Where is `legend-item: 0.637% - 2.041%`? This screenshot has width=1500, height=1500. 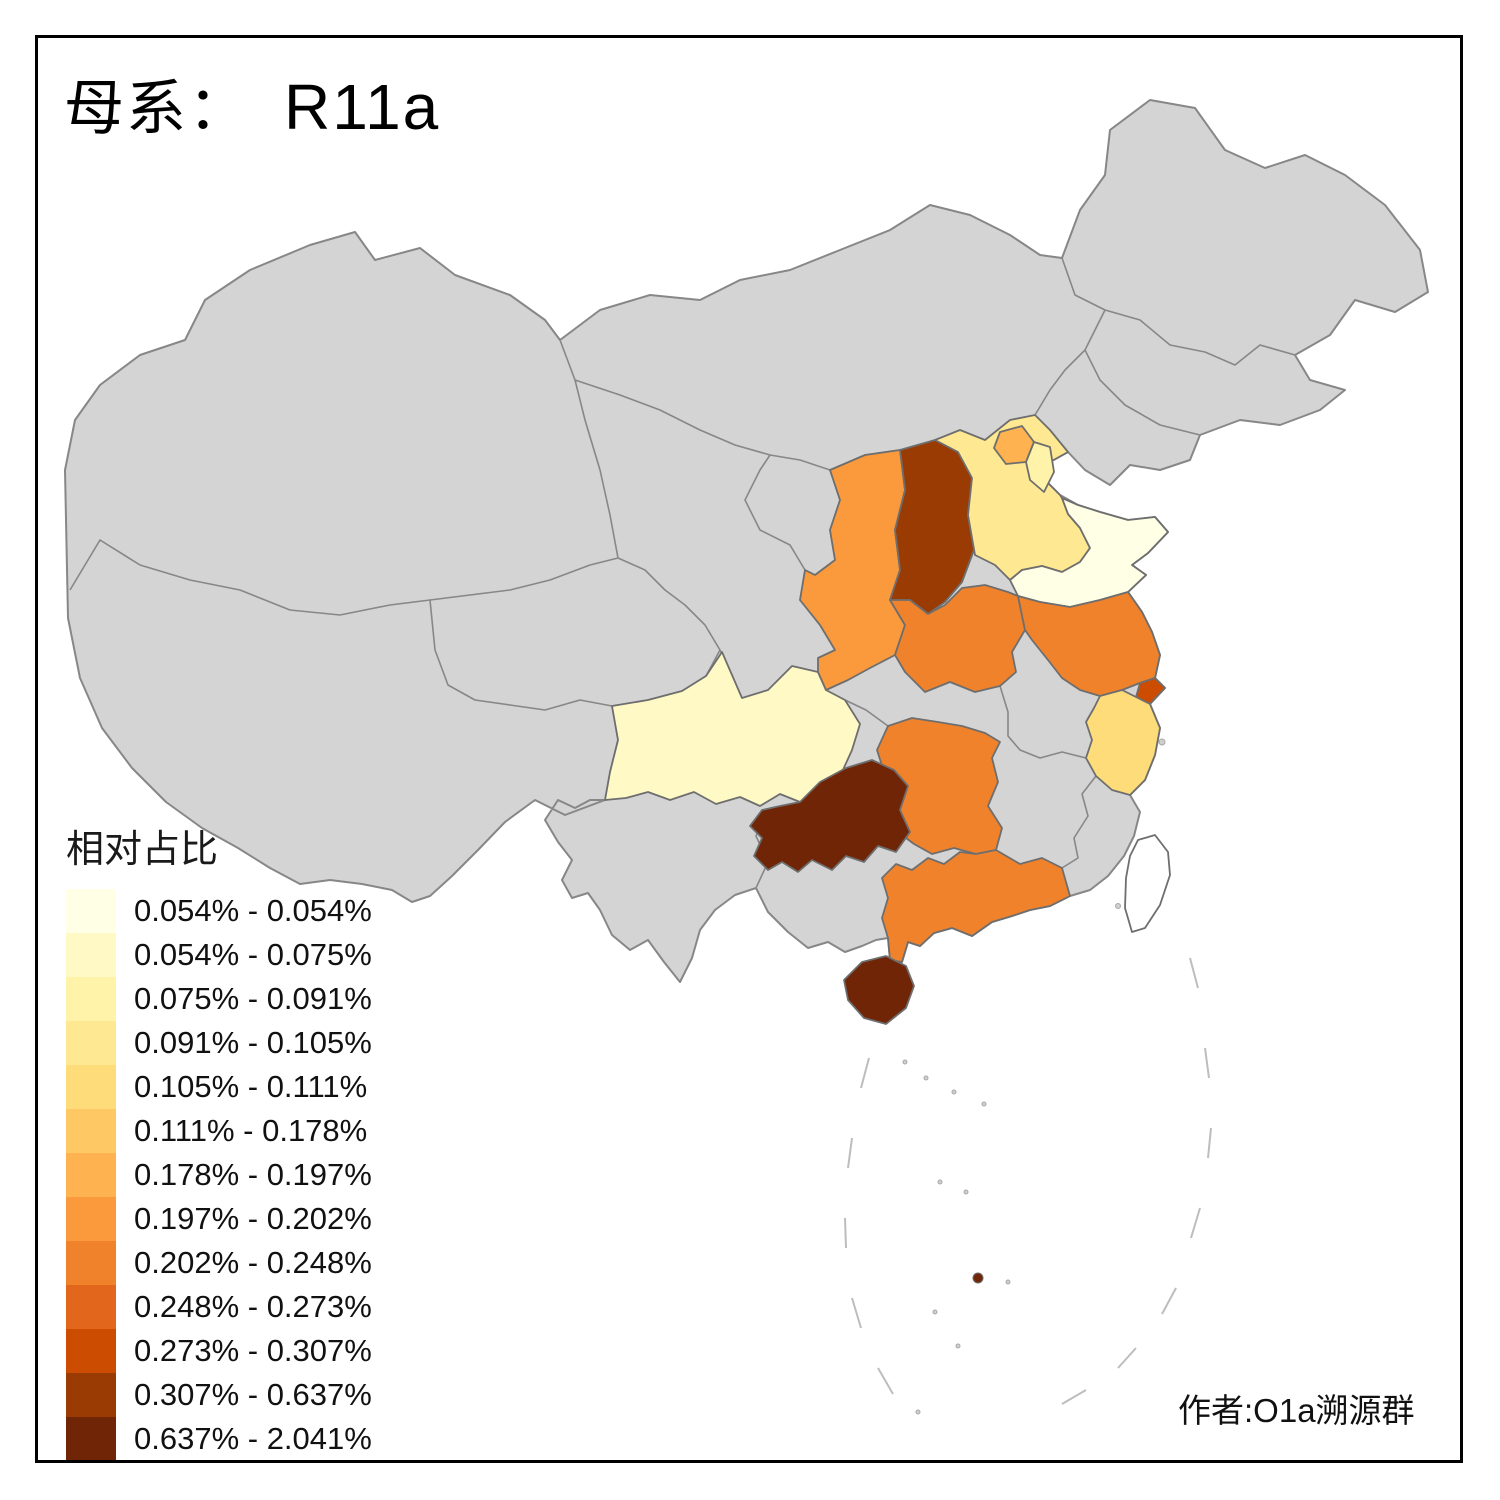 legend-item: 0.637% - 2.041% is located at coordinates (219, 1439).